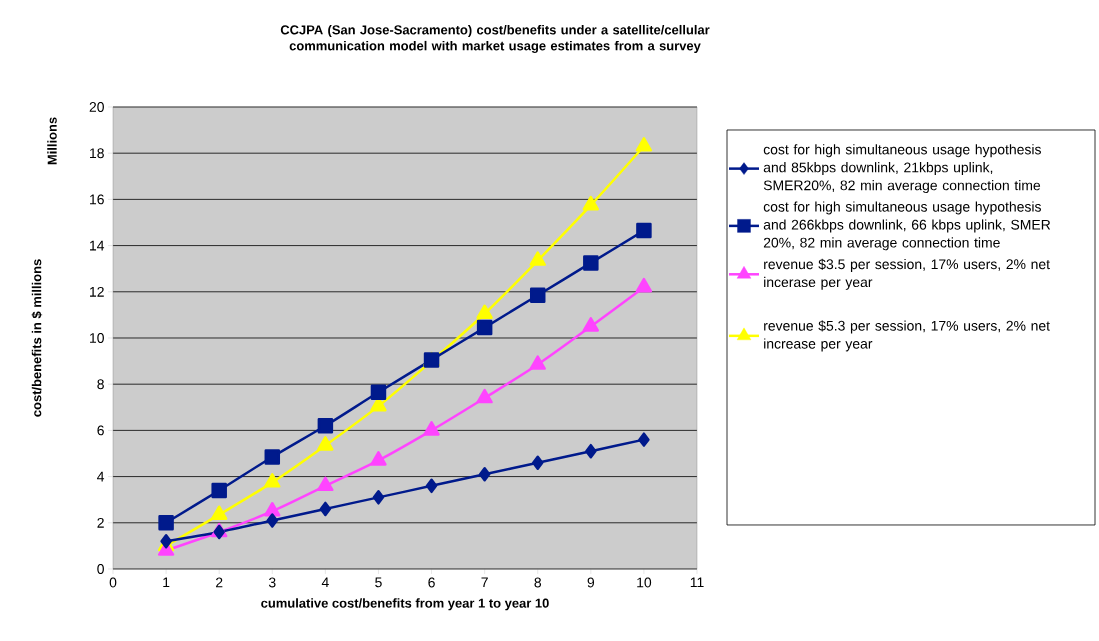 The image size is (1099, 641). What do you see at coordinates (431, 582) in the screenshot?
I see `x-tick-label: 6` at bounding box center [431, 582].